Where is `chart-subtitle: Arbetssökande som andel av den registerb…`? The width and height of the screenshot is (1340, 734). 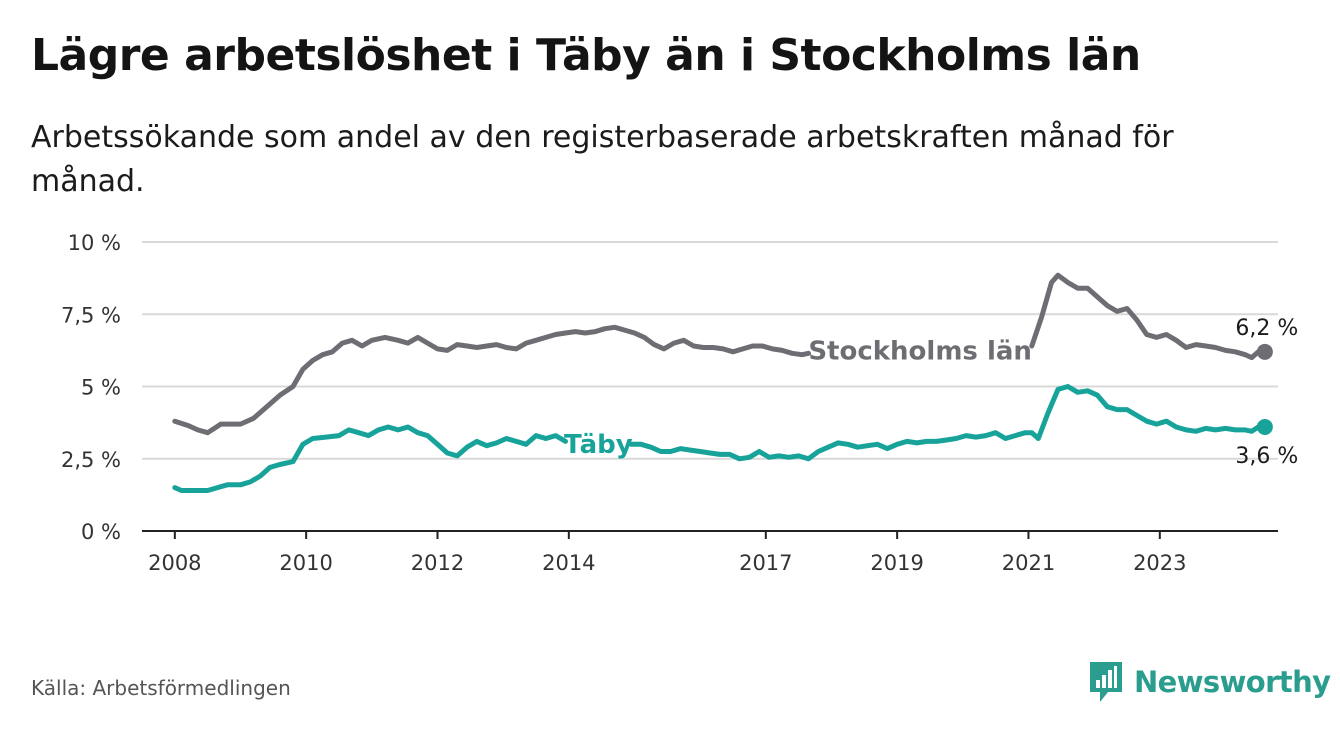 chart-subtitle: Arbetssökande som andel av den registerb… is located at coordinates (602, 159).